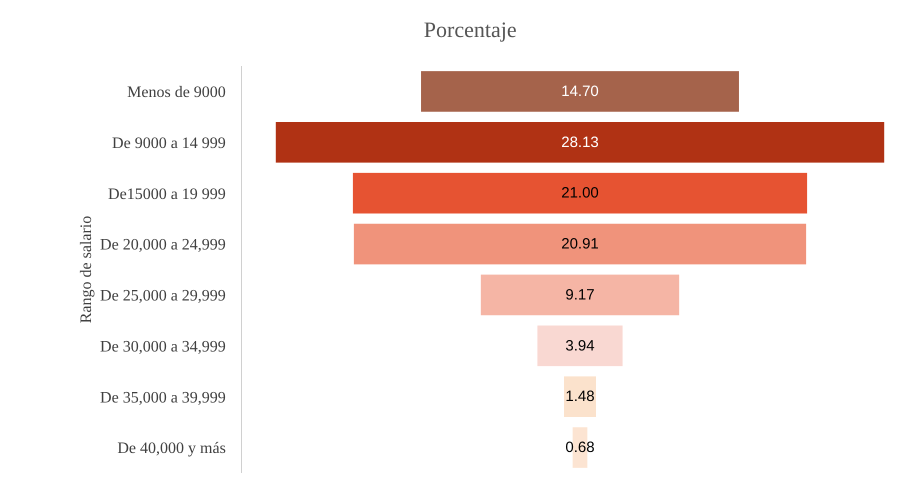  What do you see at coordinates (169, 347) in the screenshot?
I see `category-label: De 30,000 a 34,999` at bounding box center [169, 347].